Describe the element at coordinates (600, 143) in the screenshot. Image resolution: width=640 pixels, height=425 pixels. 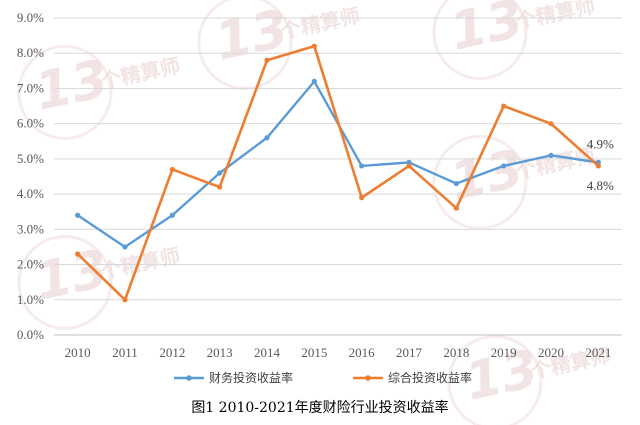
I see `data-label: 4.9%` at that location.